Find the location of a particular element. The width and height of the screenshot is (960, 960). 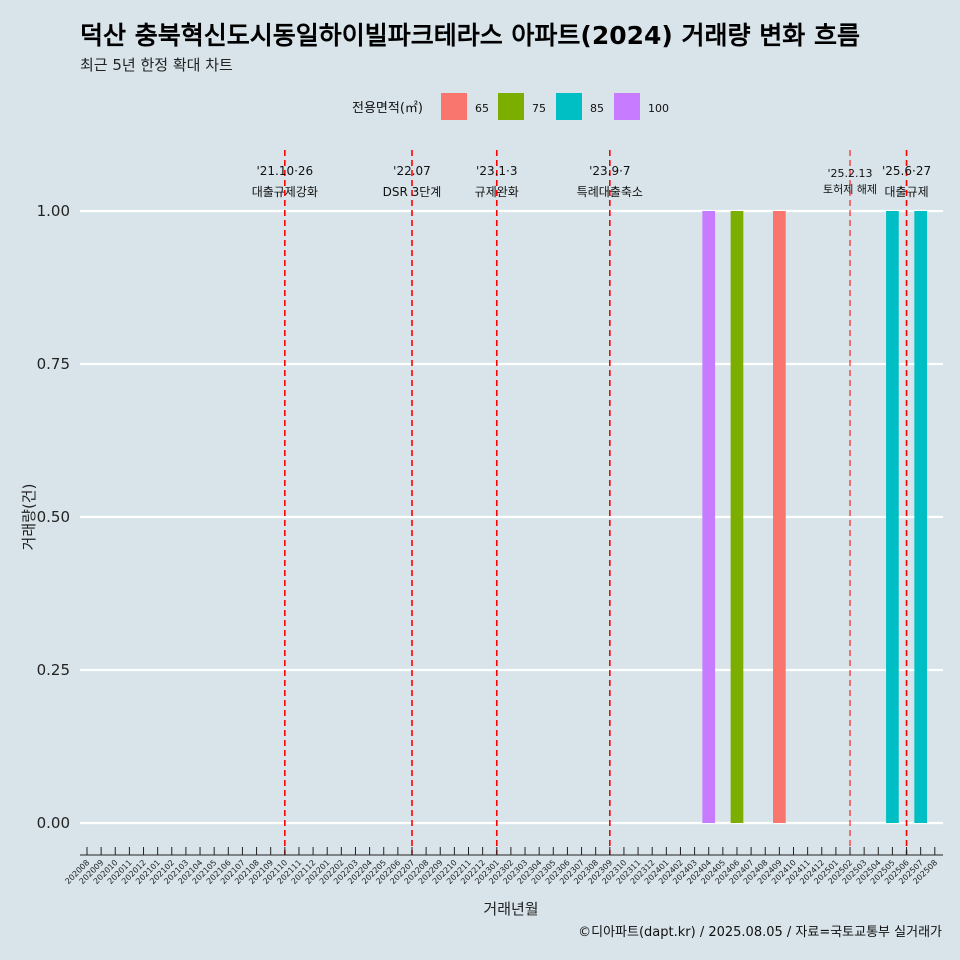

legend-label-65: 65 is located at coordinates (482, 108).